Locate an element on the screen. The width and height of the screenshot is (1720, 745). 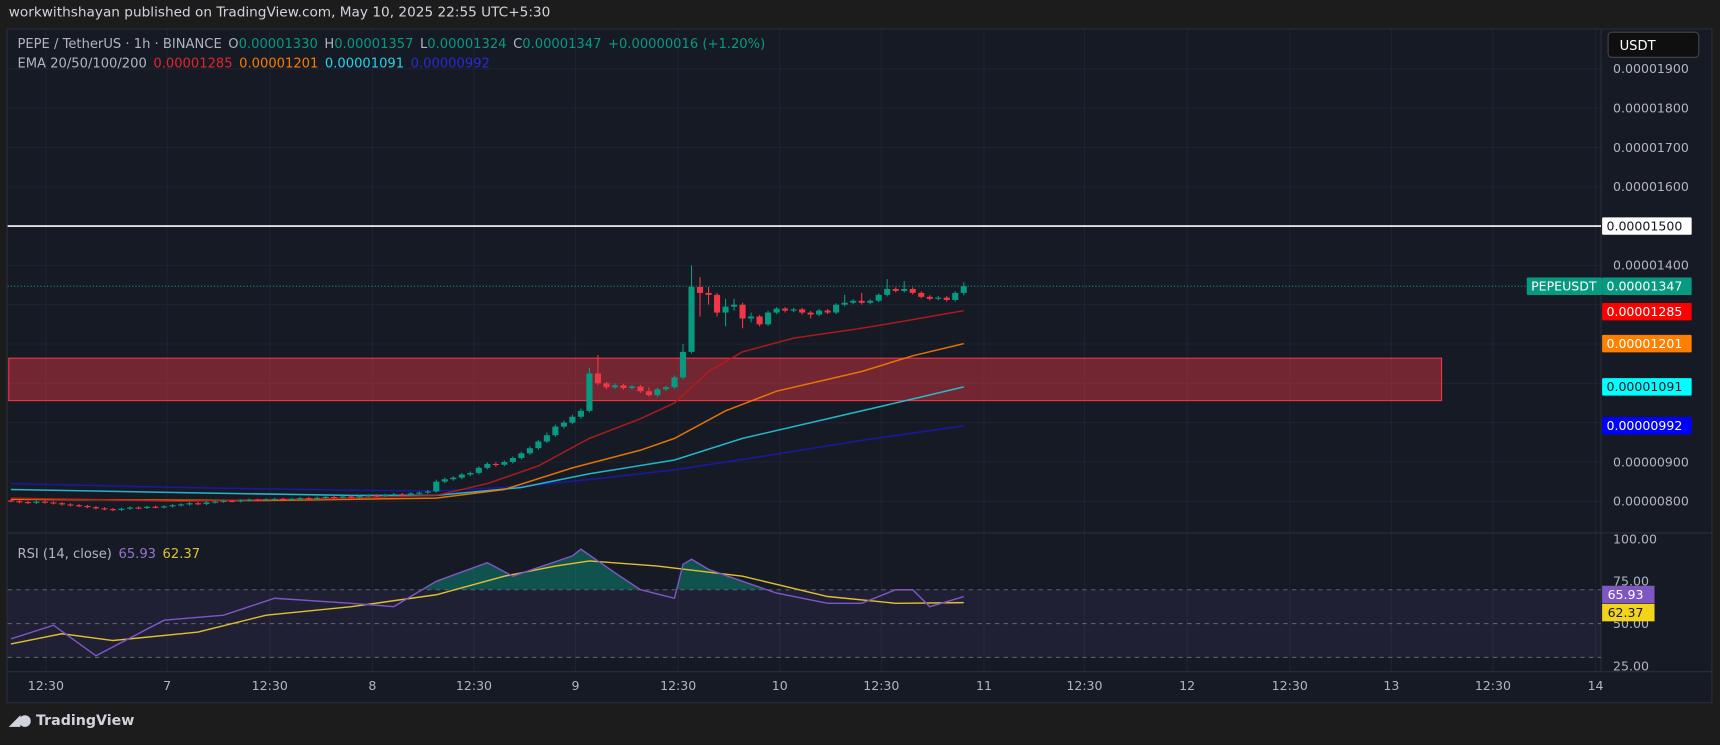
level-price-label: 0.00001500 is located at coordinates (1644, 225).